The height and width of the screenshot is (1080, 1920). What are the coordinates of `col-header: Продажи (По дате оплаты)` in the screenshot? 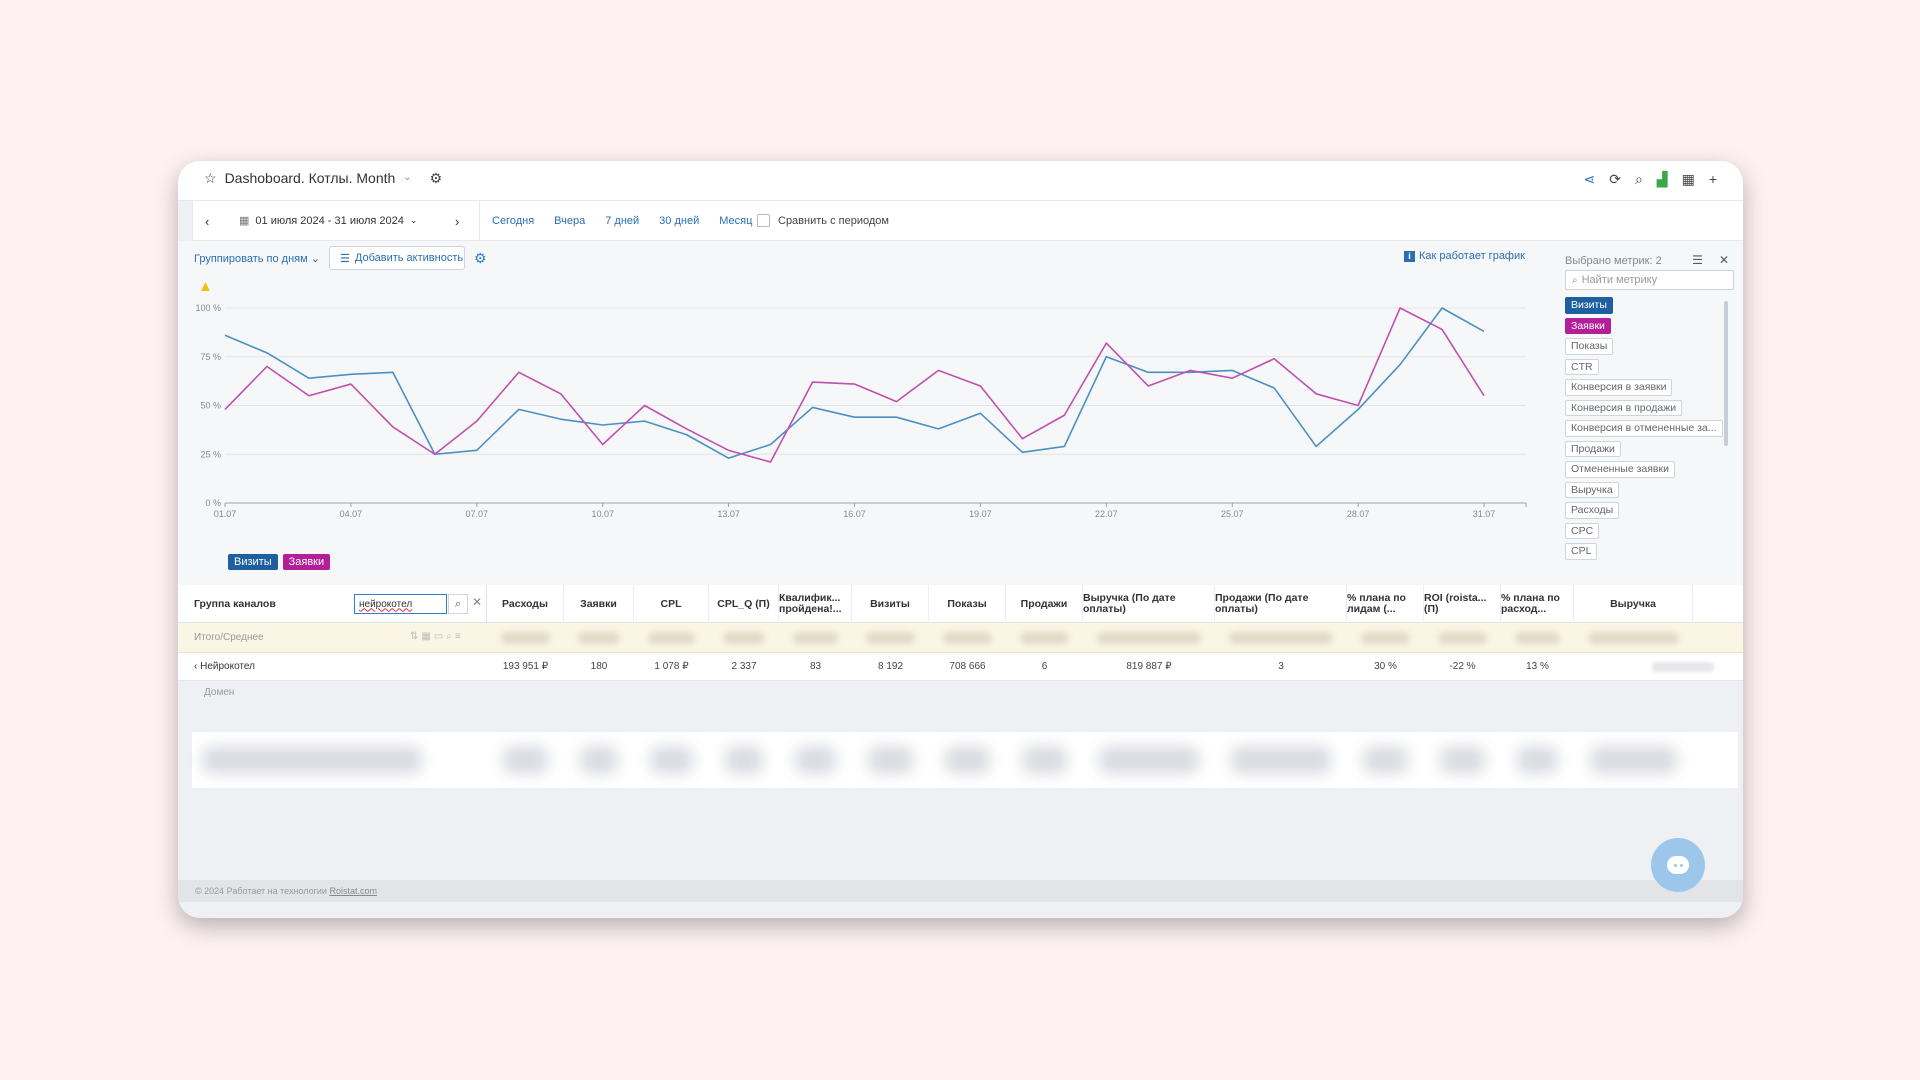 It's located at (1281, 604).